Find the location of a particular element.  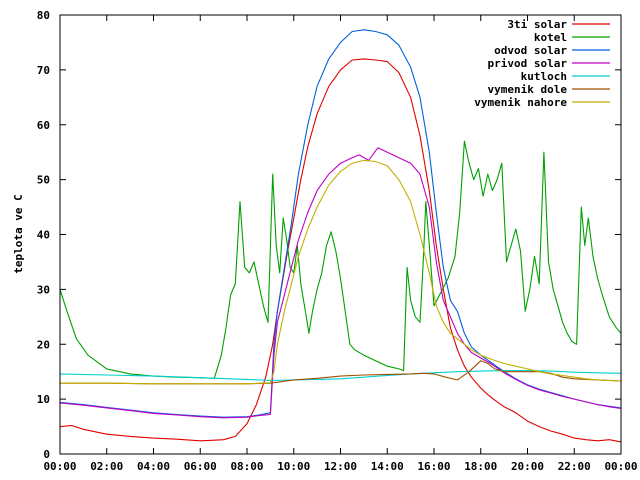

x-tick-label: 20:00 is located at coordinates (527, 466).